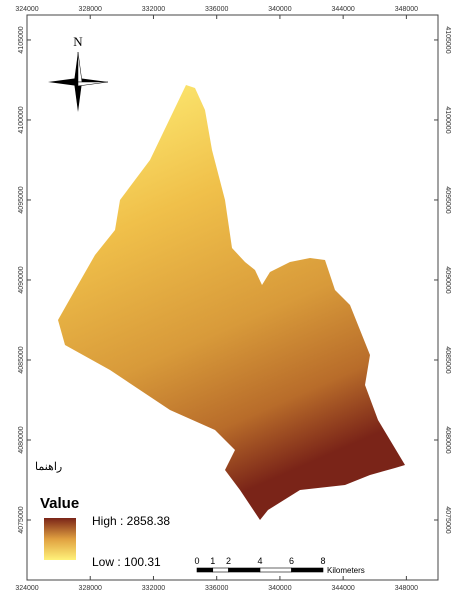 Image resolution: width=462 pixels, height=595 pixels. What do you see at coordinates (346, 570) in the screenshot?
I see `scale-unit: Kilometers` at bounding box center [346, 570].